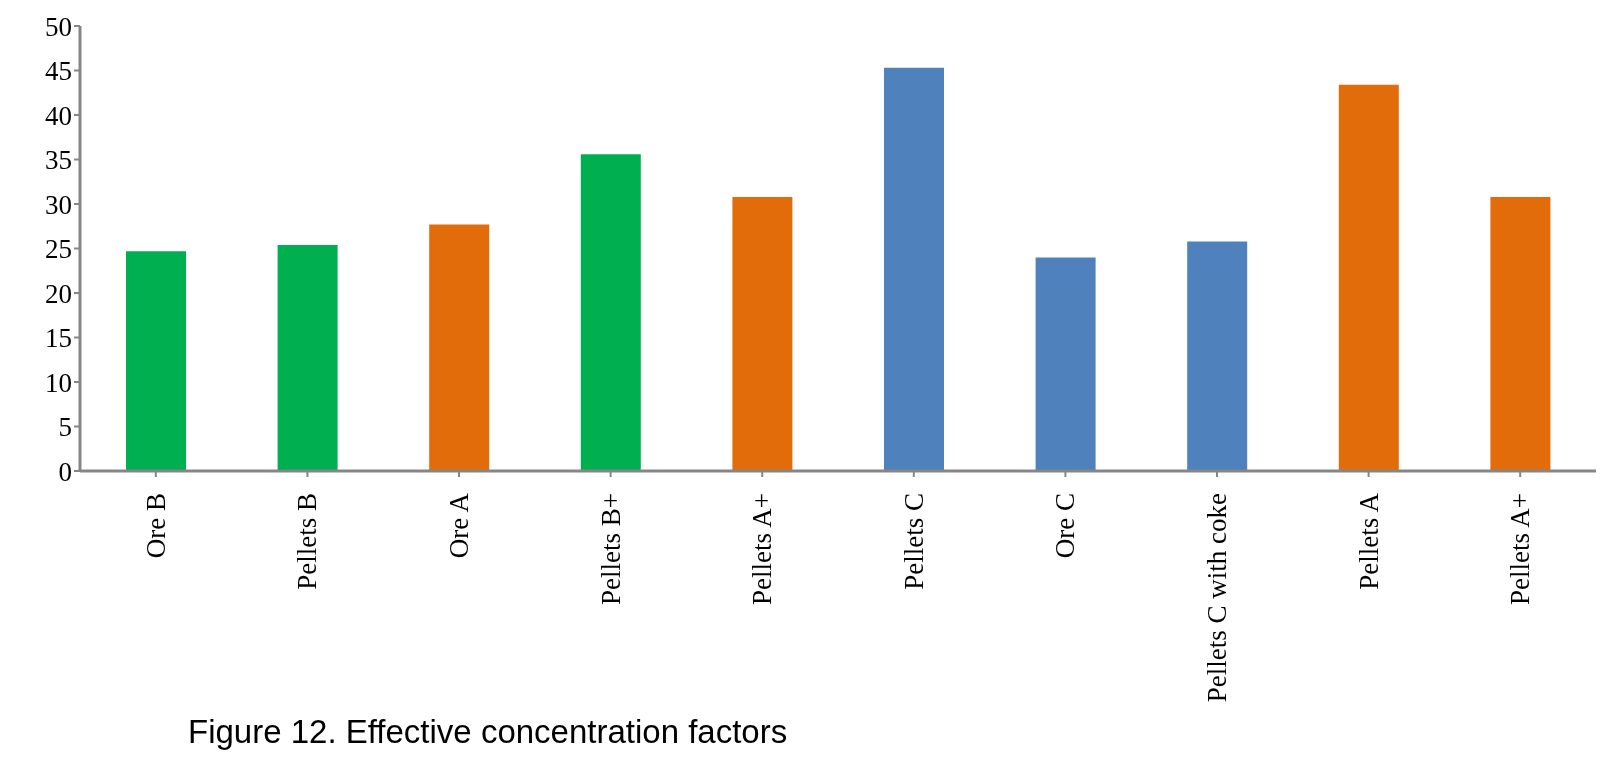 This screenshot has height=779, width=1604. I want to click on x-tick-label: Ore B, so click(155, 526).